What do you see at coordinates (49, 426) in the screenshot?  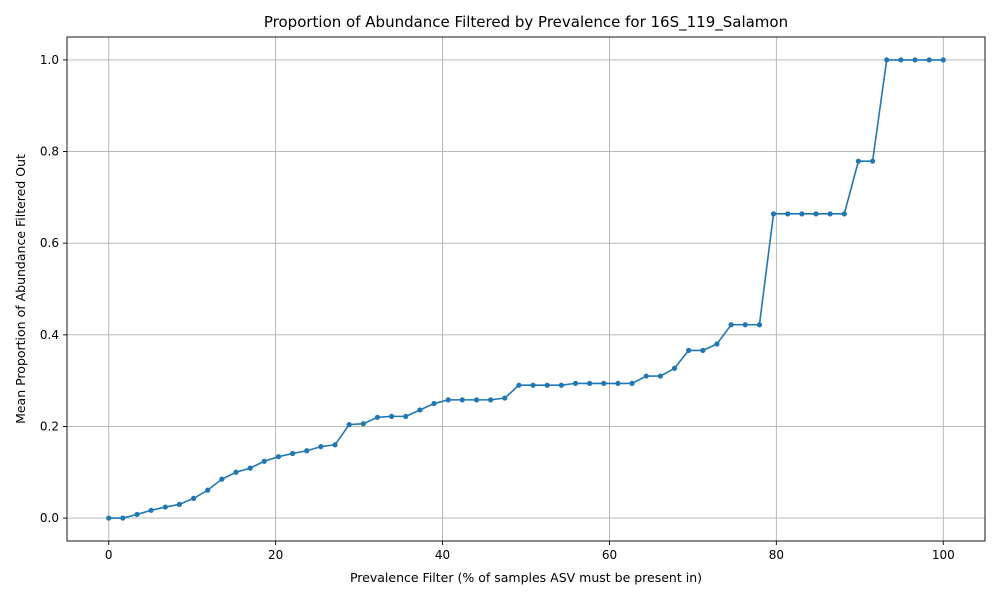 I see `y-tick-label: 0.2` at bounding box center [49, 426].